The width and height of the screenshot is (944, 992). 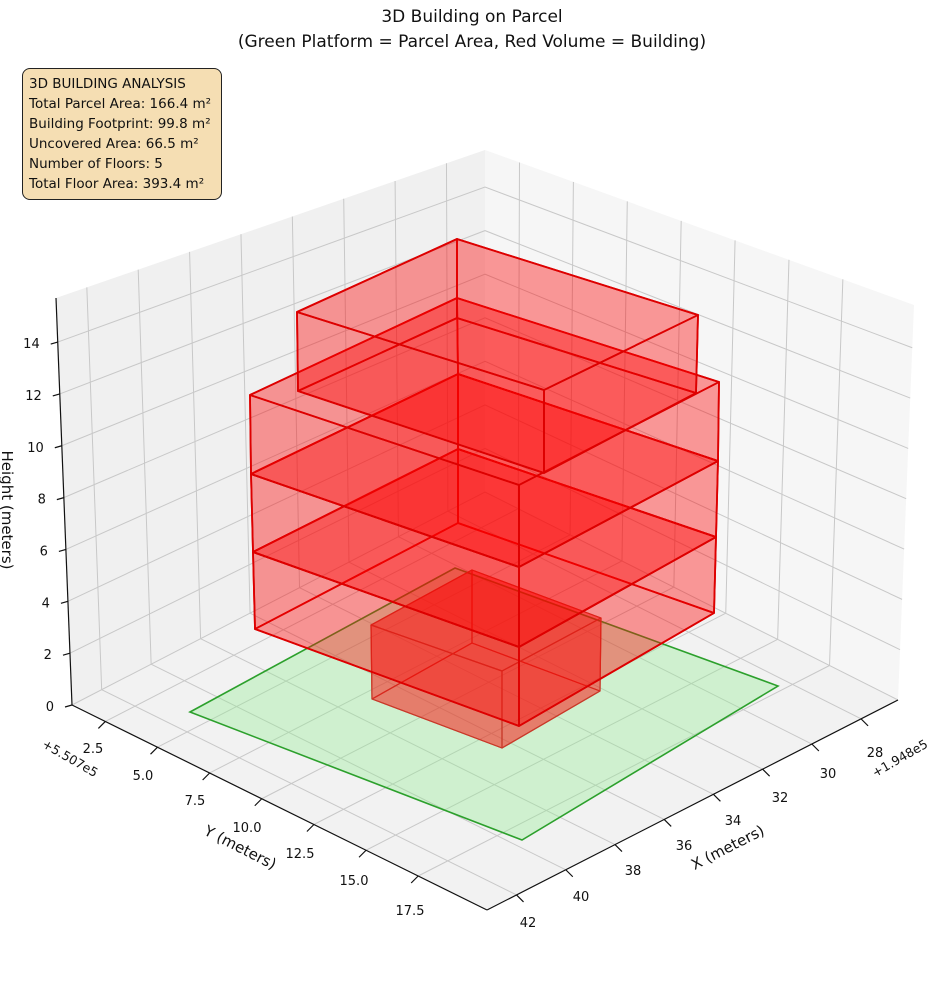 What do you see at coordinates (195, 801) in the screenshot?
I see `y-tick-label: 7.5` at bounding box center [195, 801].